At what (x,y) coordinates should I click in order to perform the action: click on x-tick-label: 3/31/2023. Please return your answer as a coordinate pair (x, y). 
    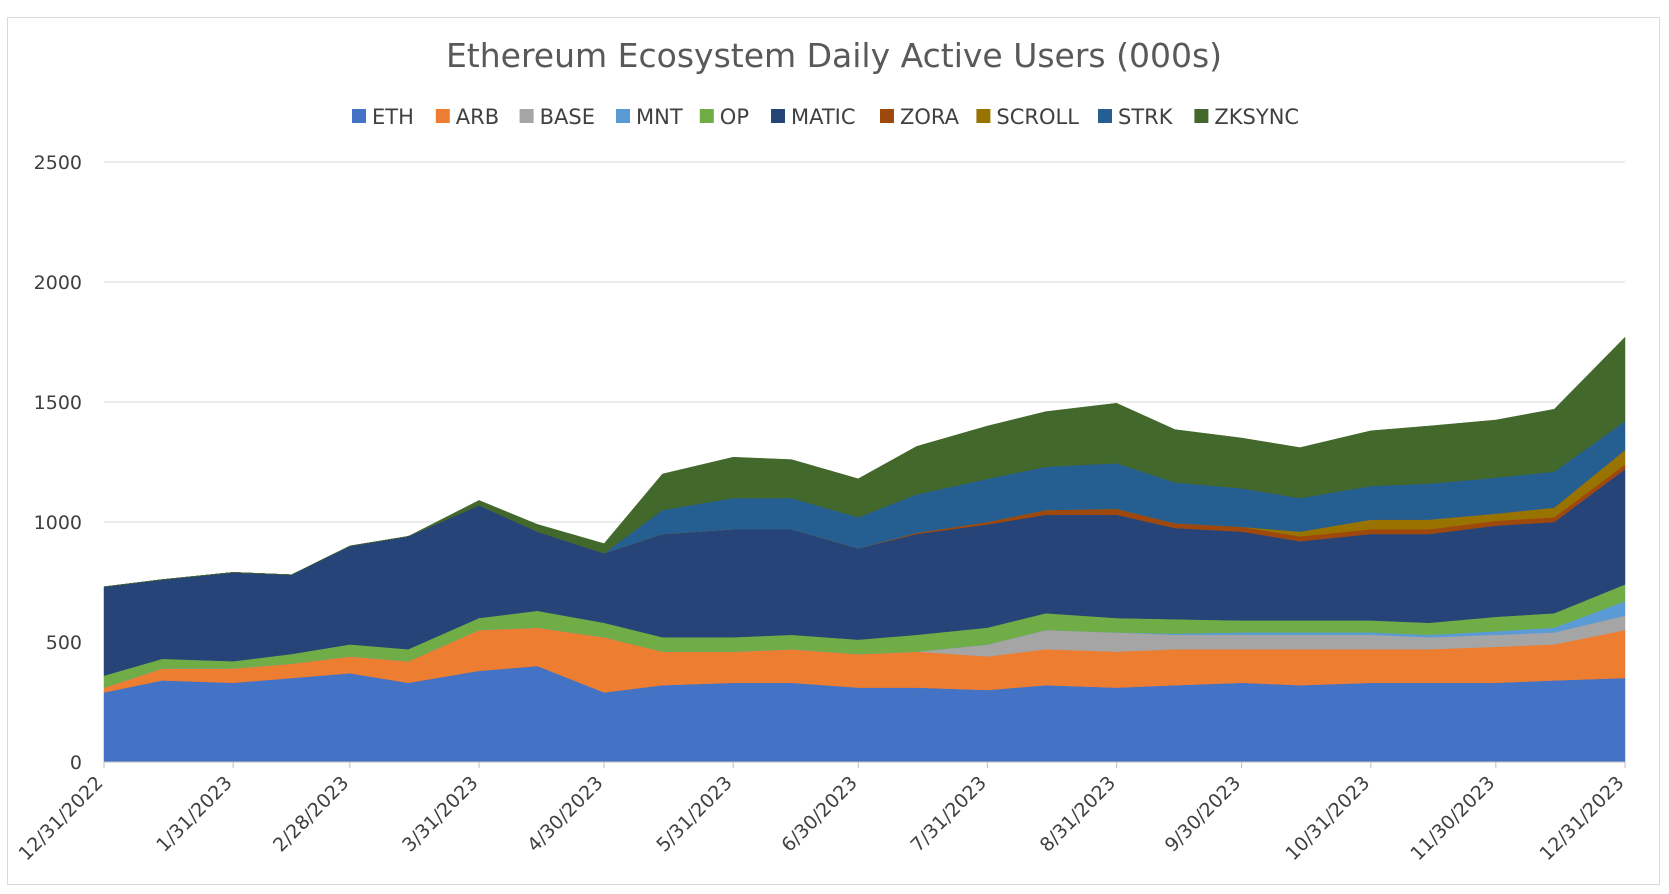
    Looking at the image, I should click on (440, 814).